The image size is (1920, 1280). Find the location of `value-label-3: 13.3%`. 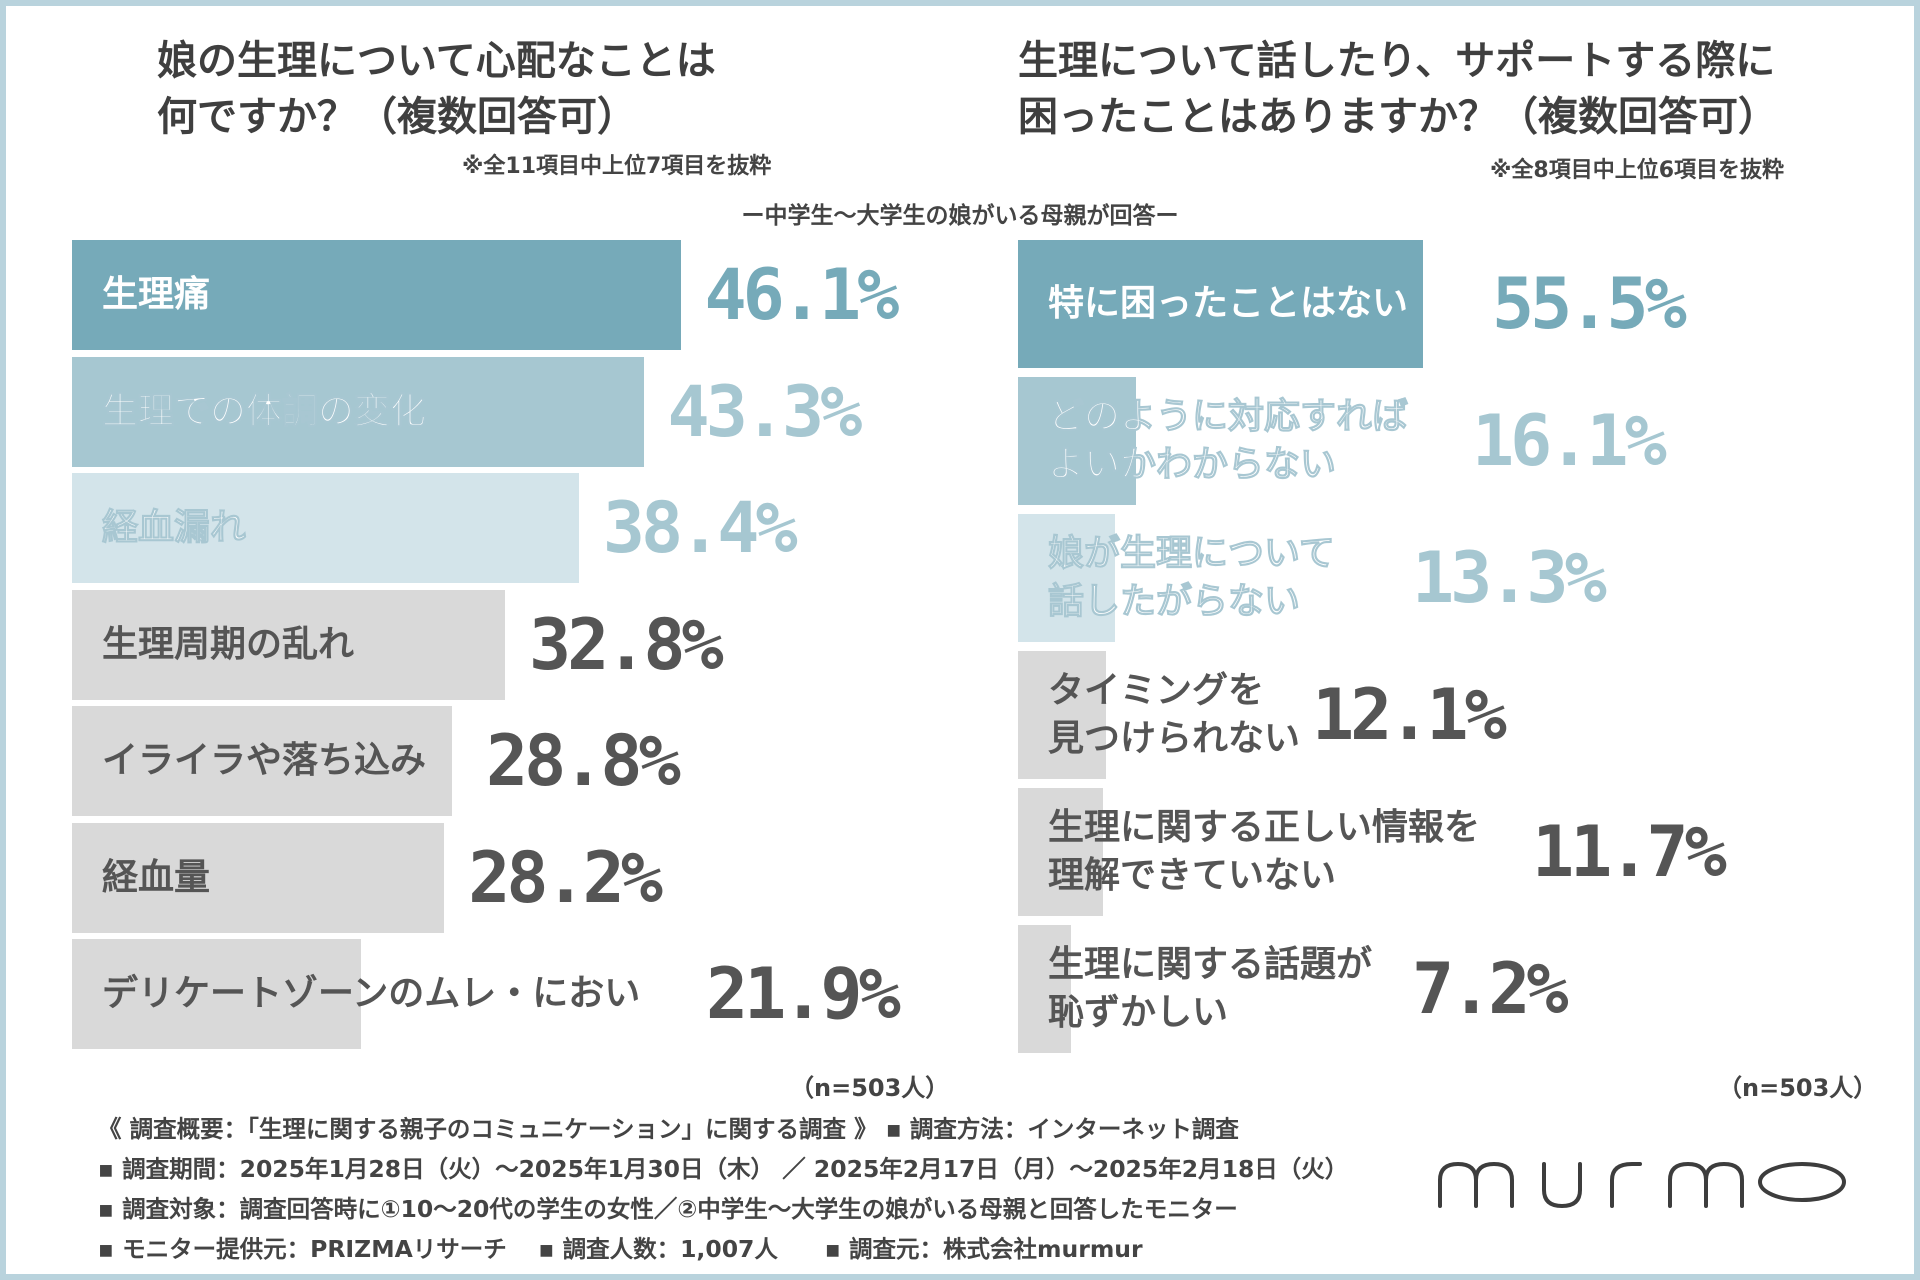

value-label-3: 13.3% is located at coordinates (1509, 578).